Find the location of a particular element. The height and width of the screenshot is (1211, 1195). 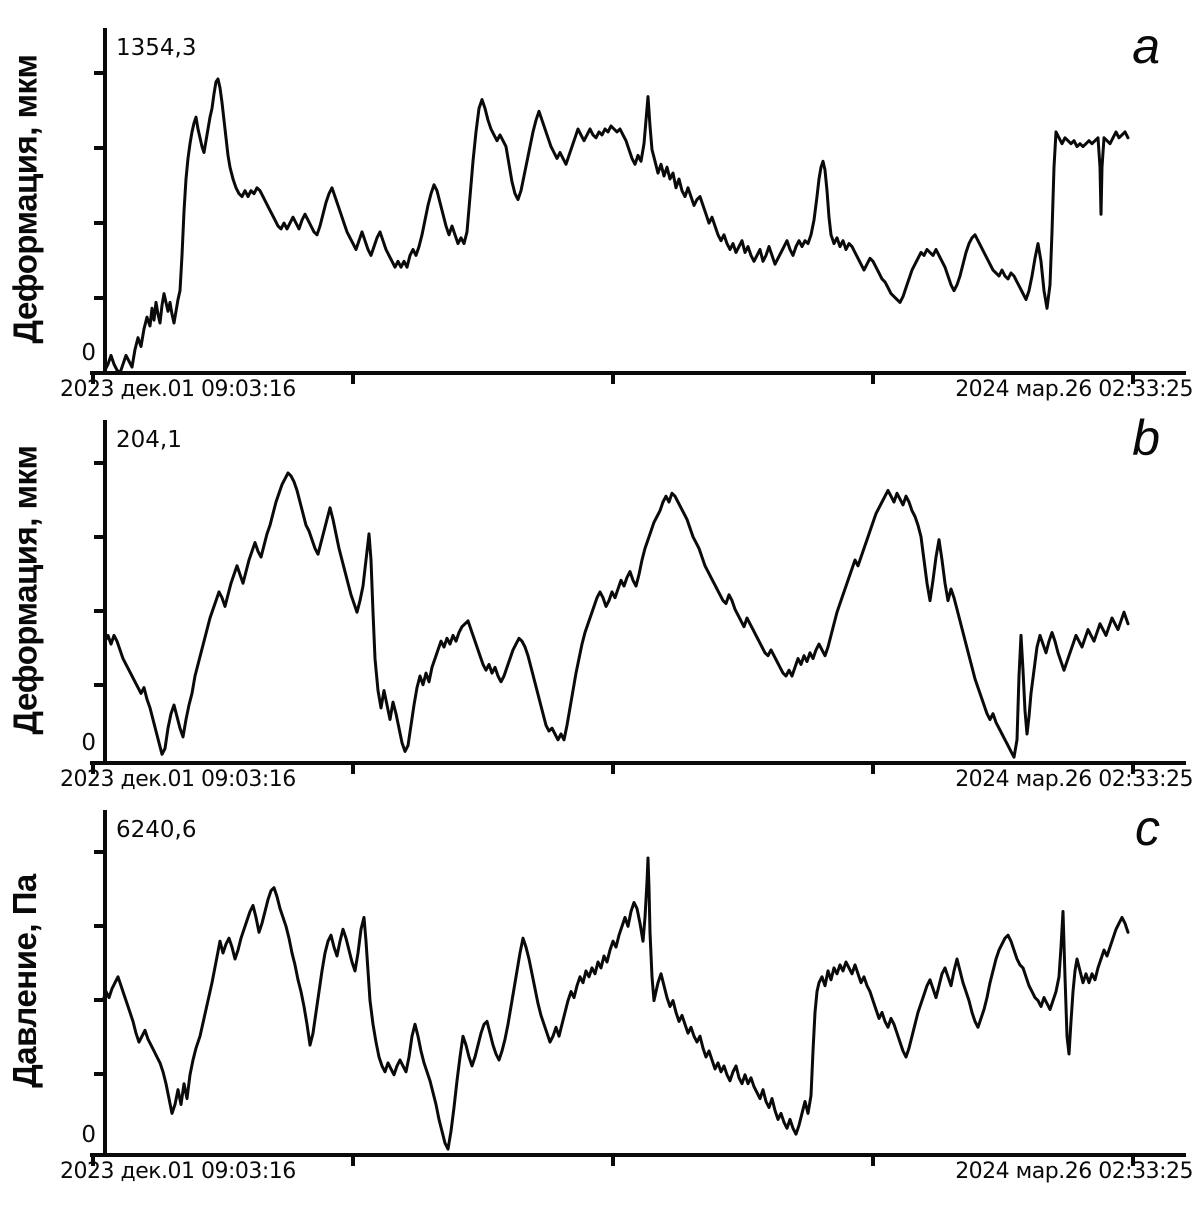

zero-tick-label-b: 0 is located at coordinates (88, 743).